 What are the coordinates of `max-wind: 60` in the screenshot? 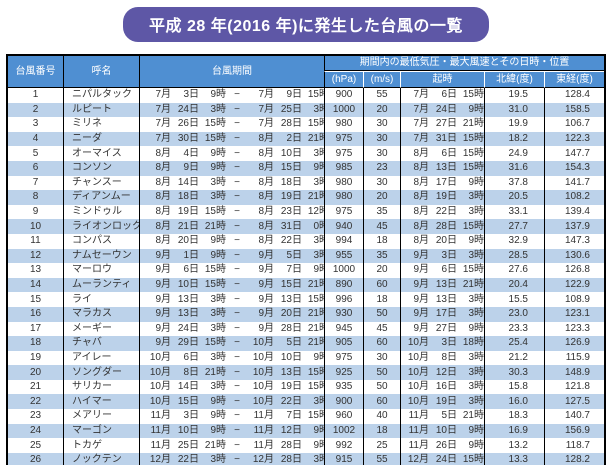 It's located at (381, 402).